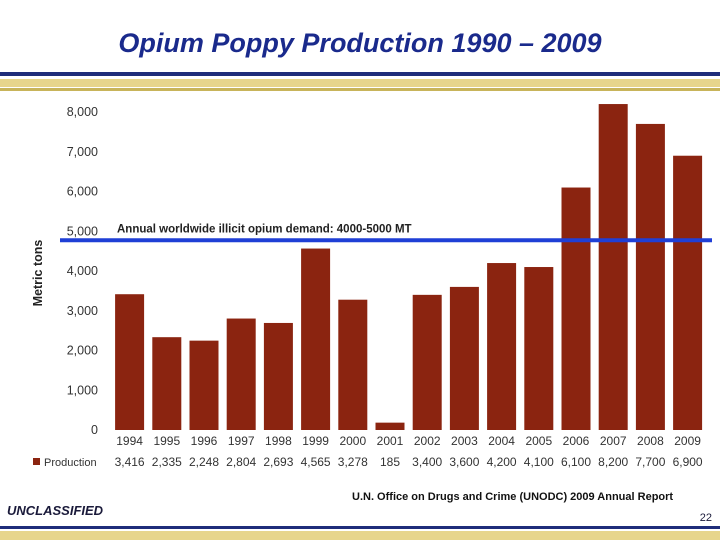  What do you see at coordinates (576, 462) in the screenshot?
I see `data-label: 6,100` at bounding box center [576, 462].